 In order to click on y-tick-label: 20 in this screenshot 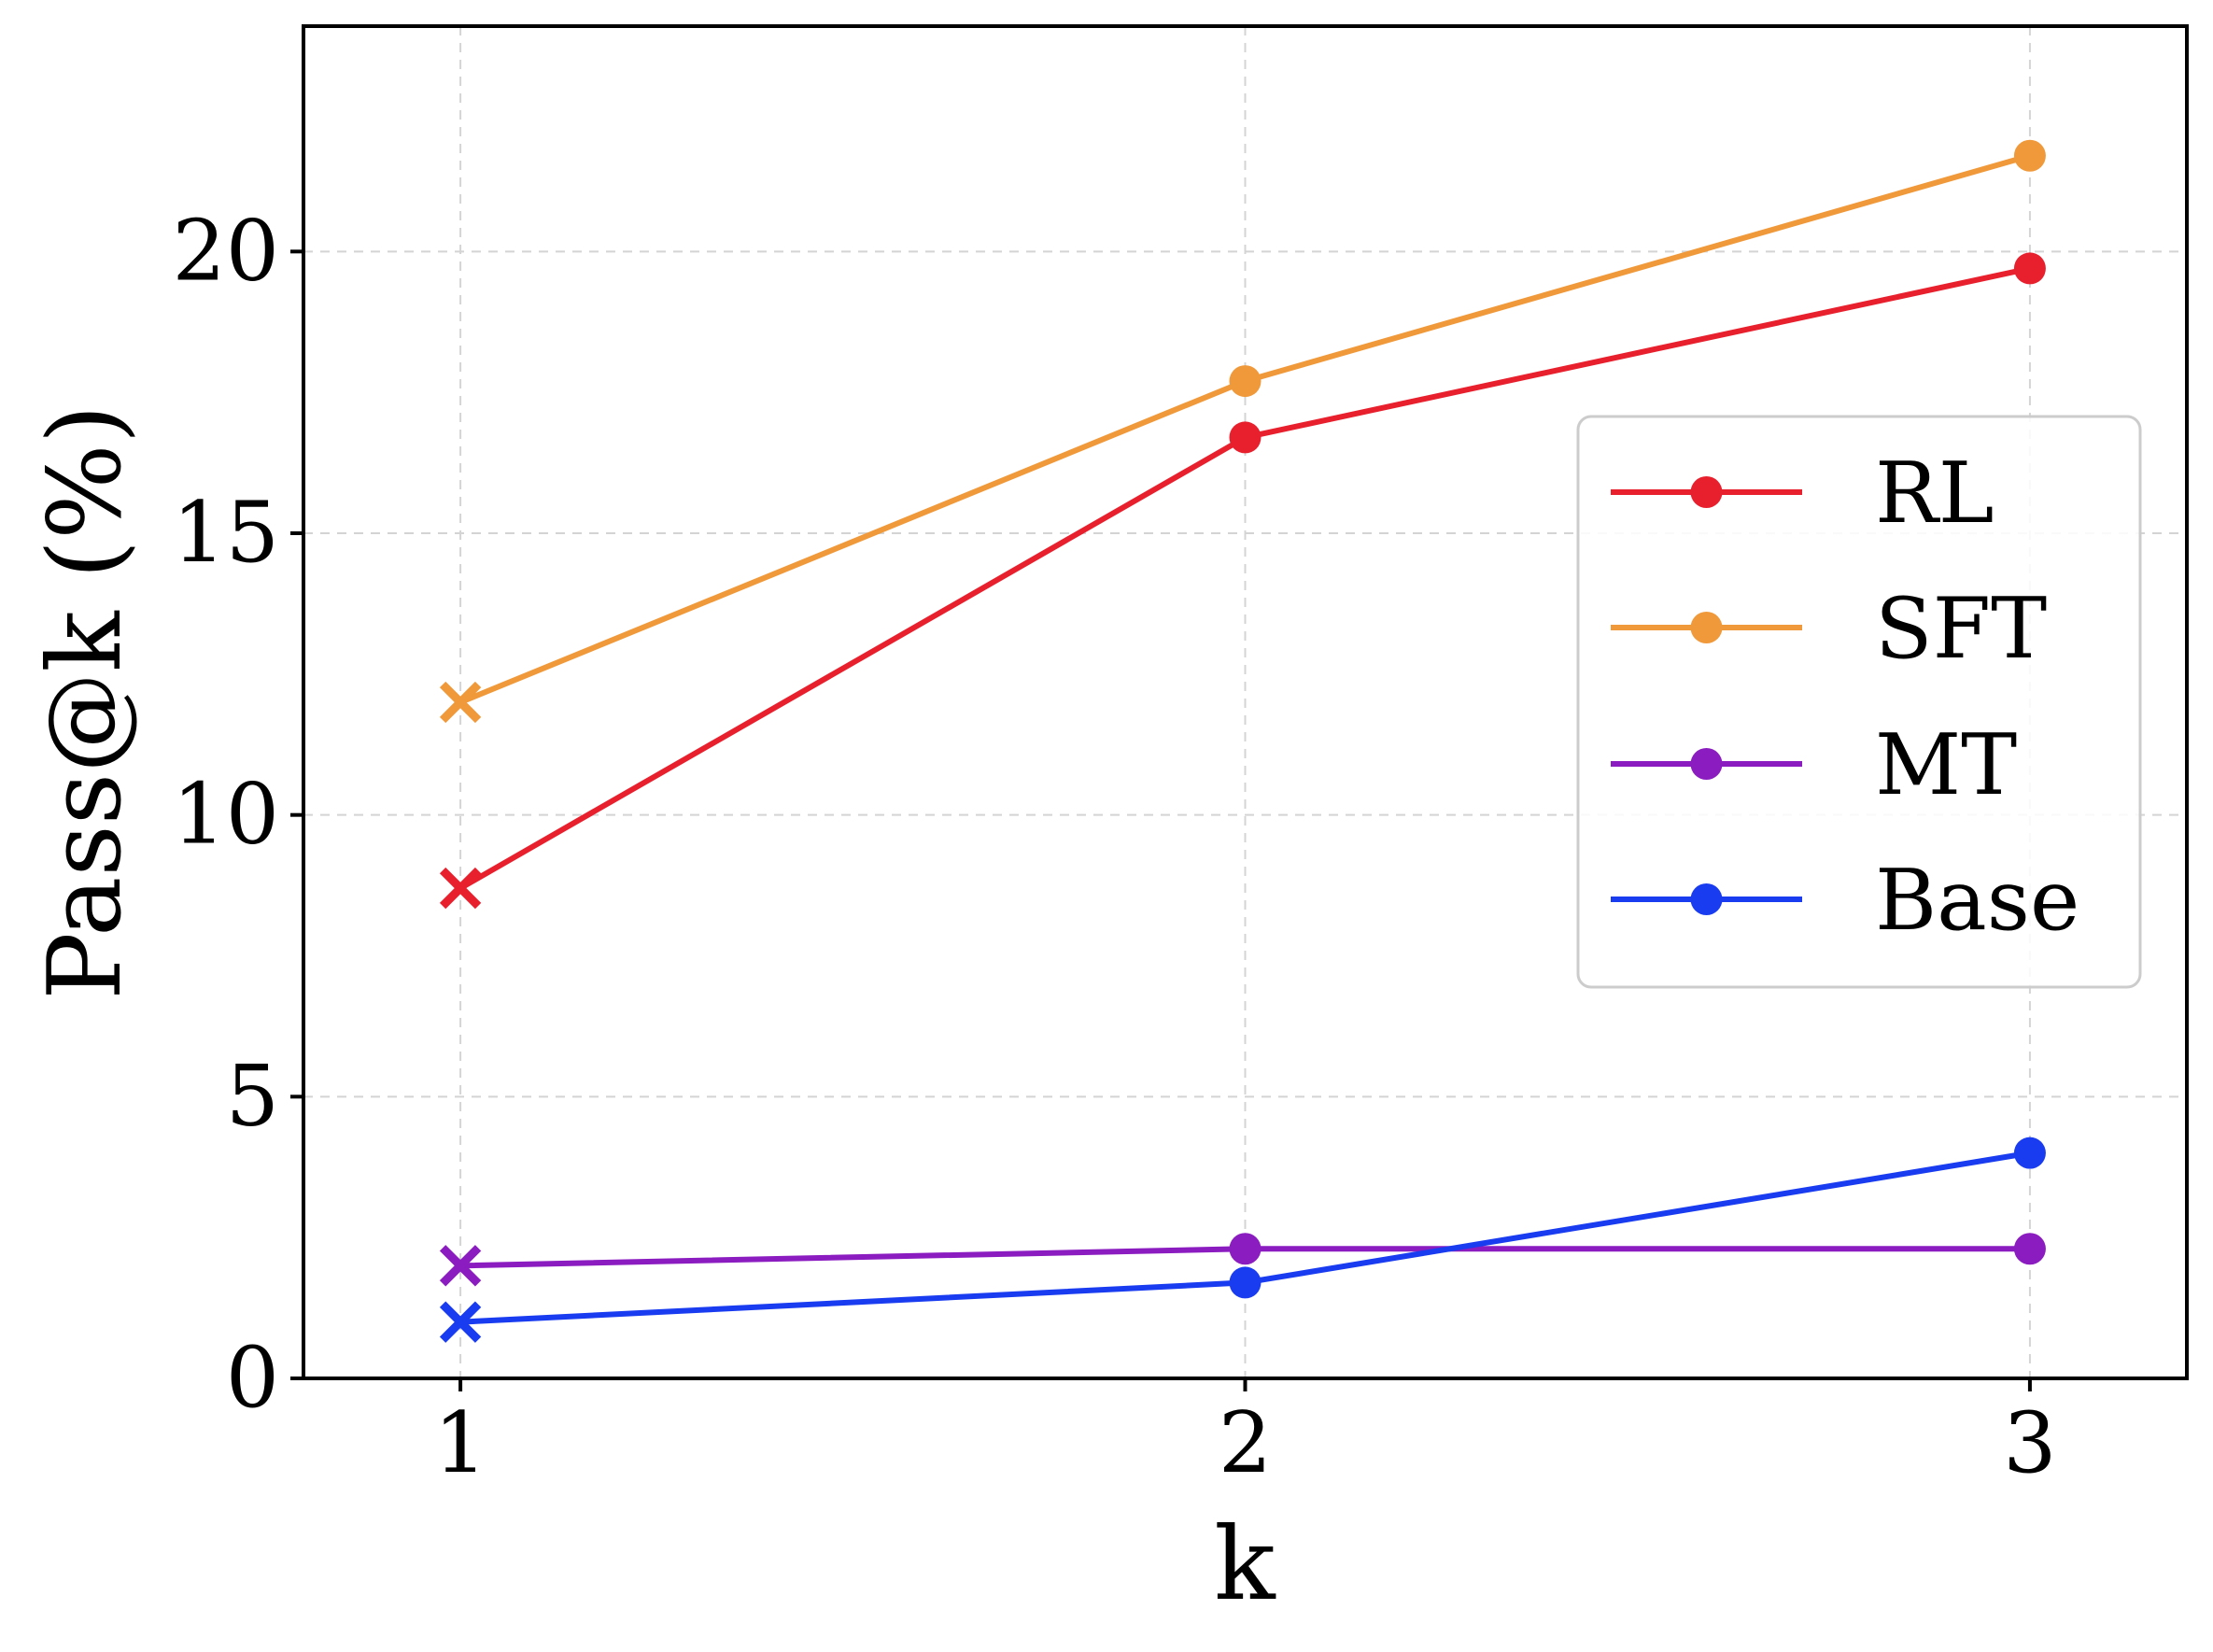, I will do `click(226, 251)`.